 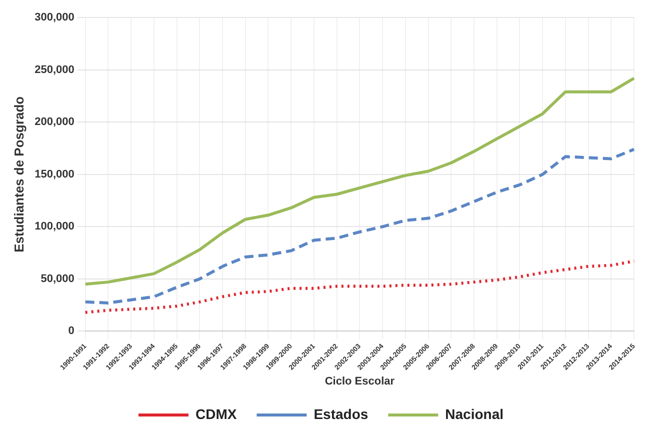 I want to click on legend-label: Estados, so click(x=341, y=414).